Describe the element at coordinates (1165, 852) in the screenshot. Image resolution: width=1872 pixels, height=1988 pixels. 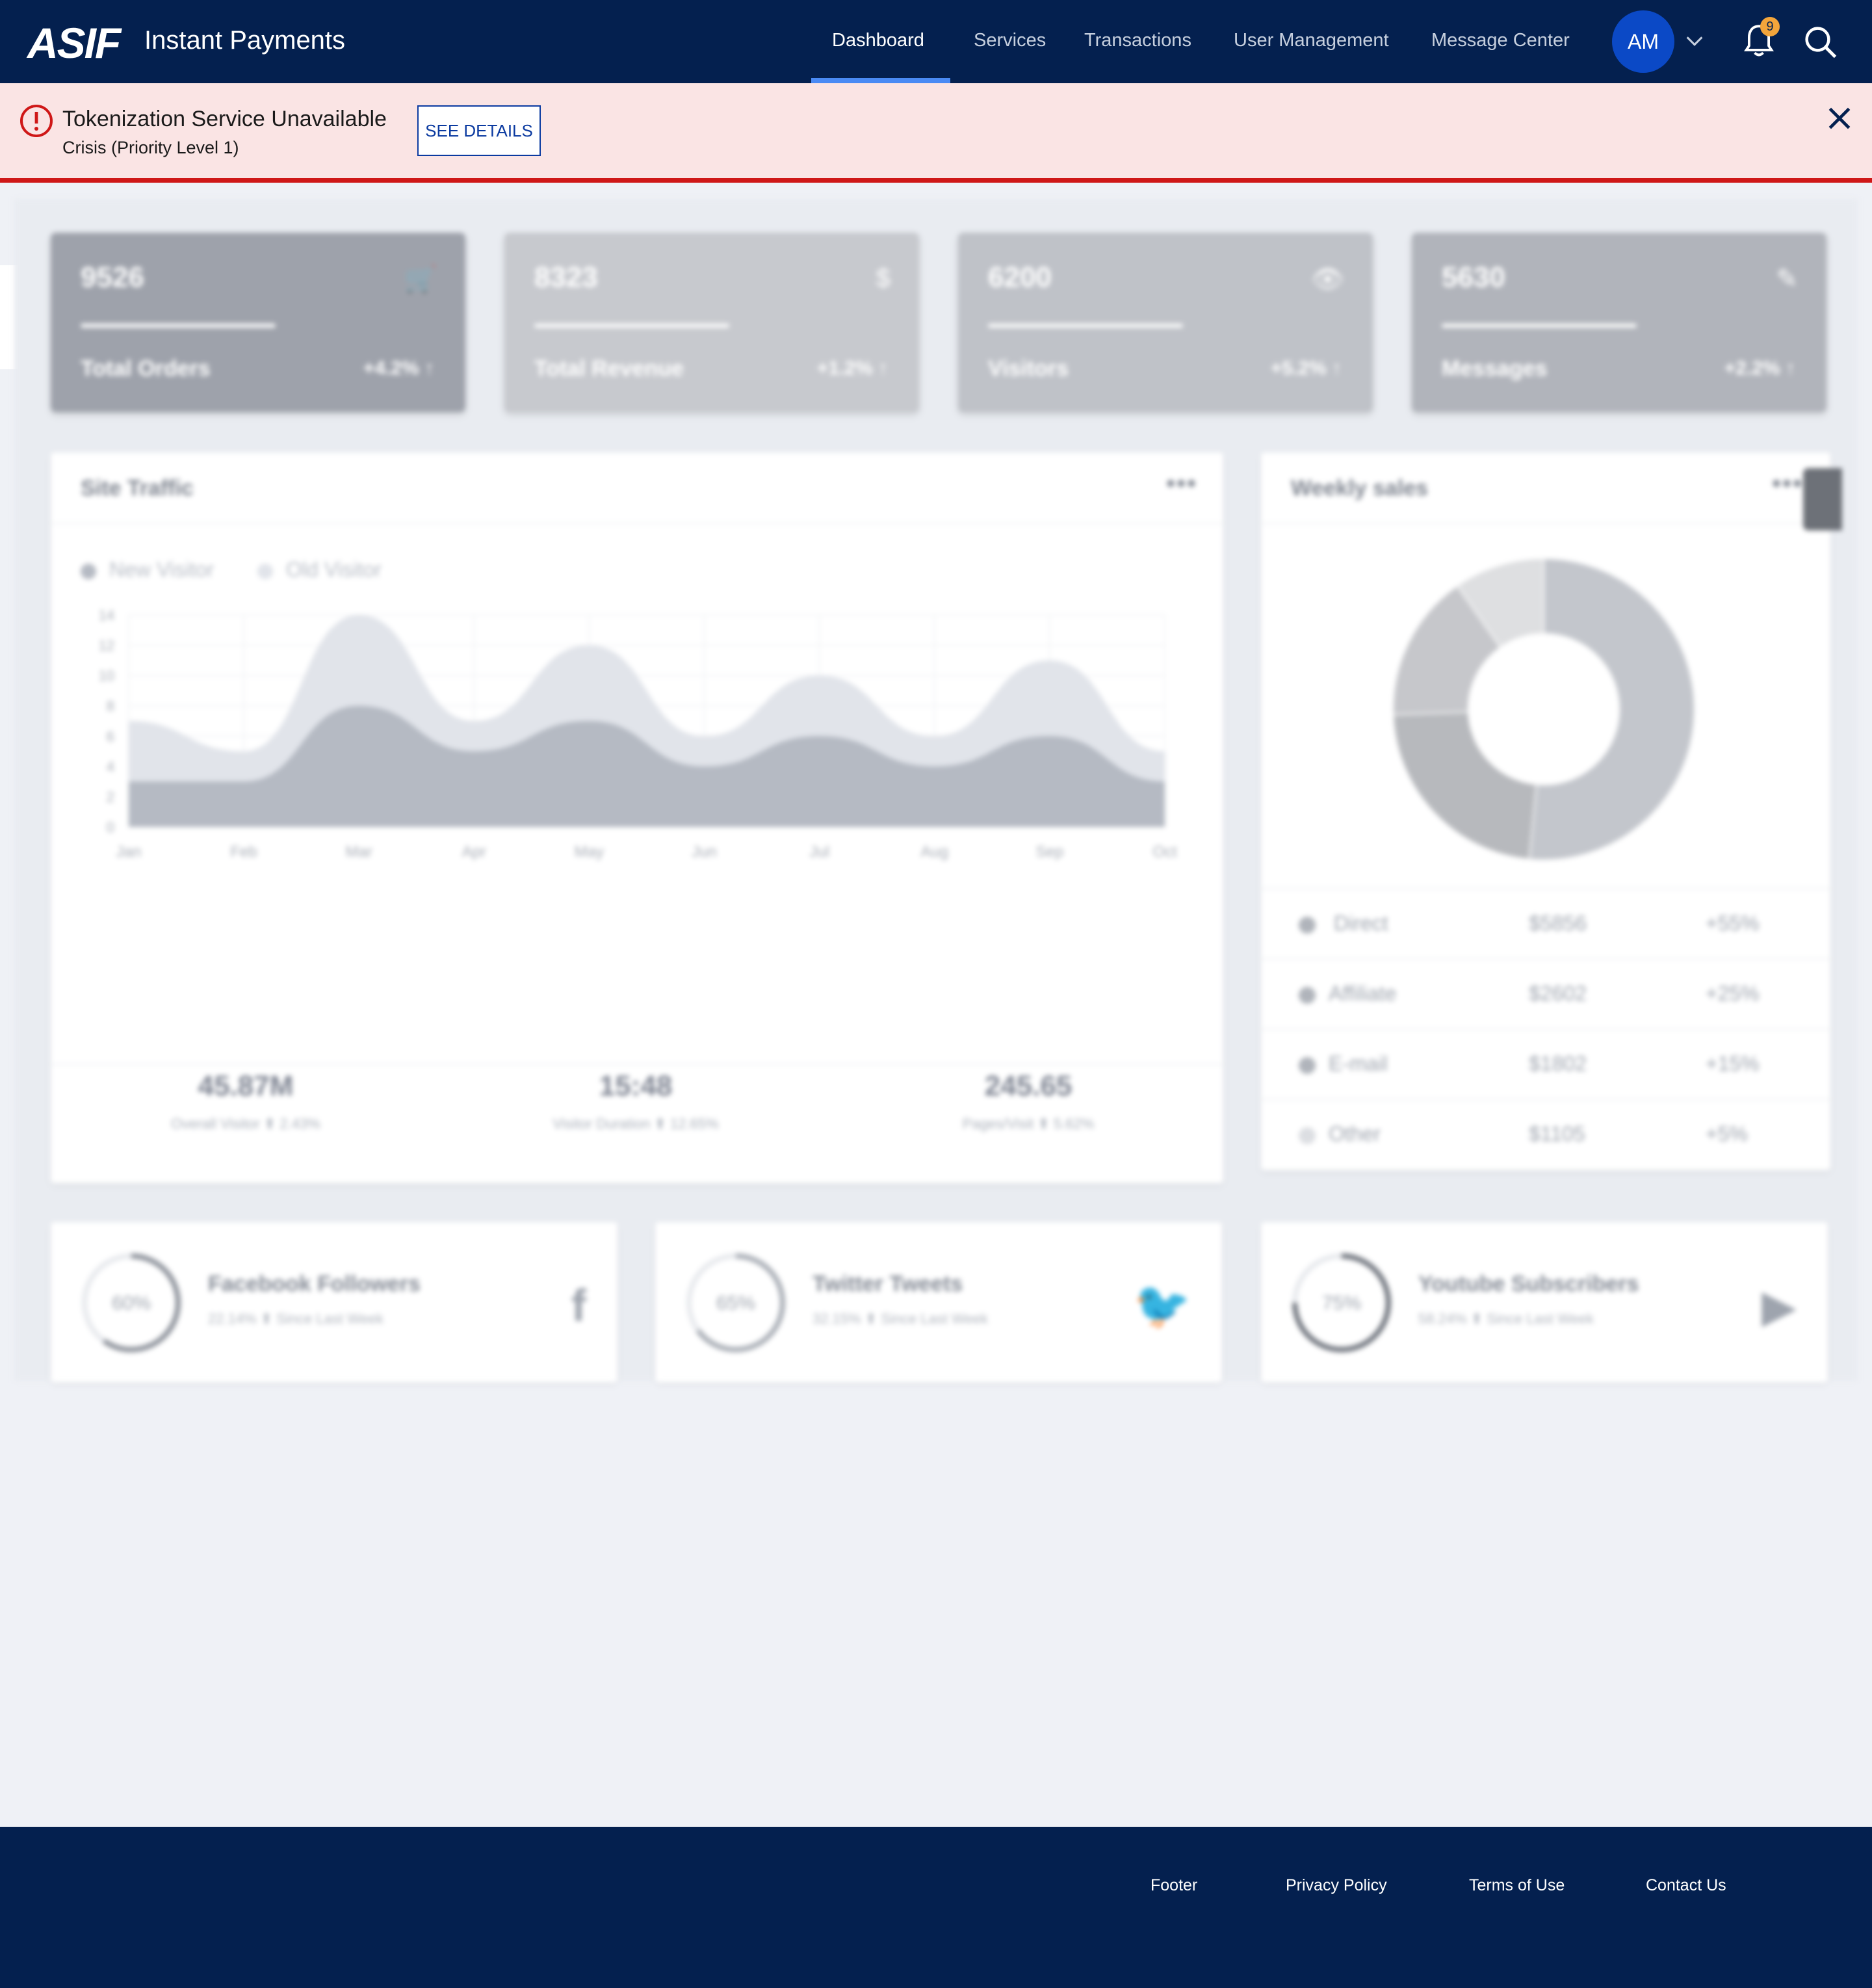
I see `x-tick-label: Oct` at that location.